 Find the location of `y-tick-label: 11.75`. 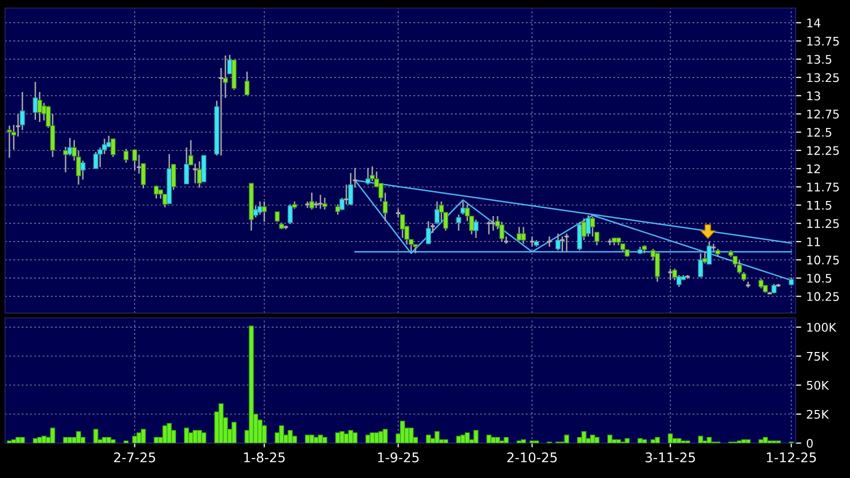

y-tick-label: 11.75 is located at coordinates (823, 187).